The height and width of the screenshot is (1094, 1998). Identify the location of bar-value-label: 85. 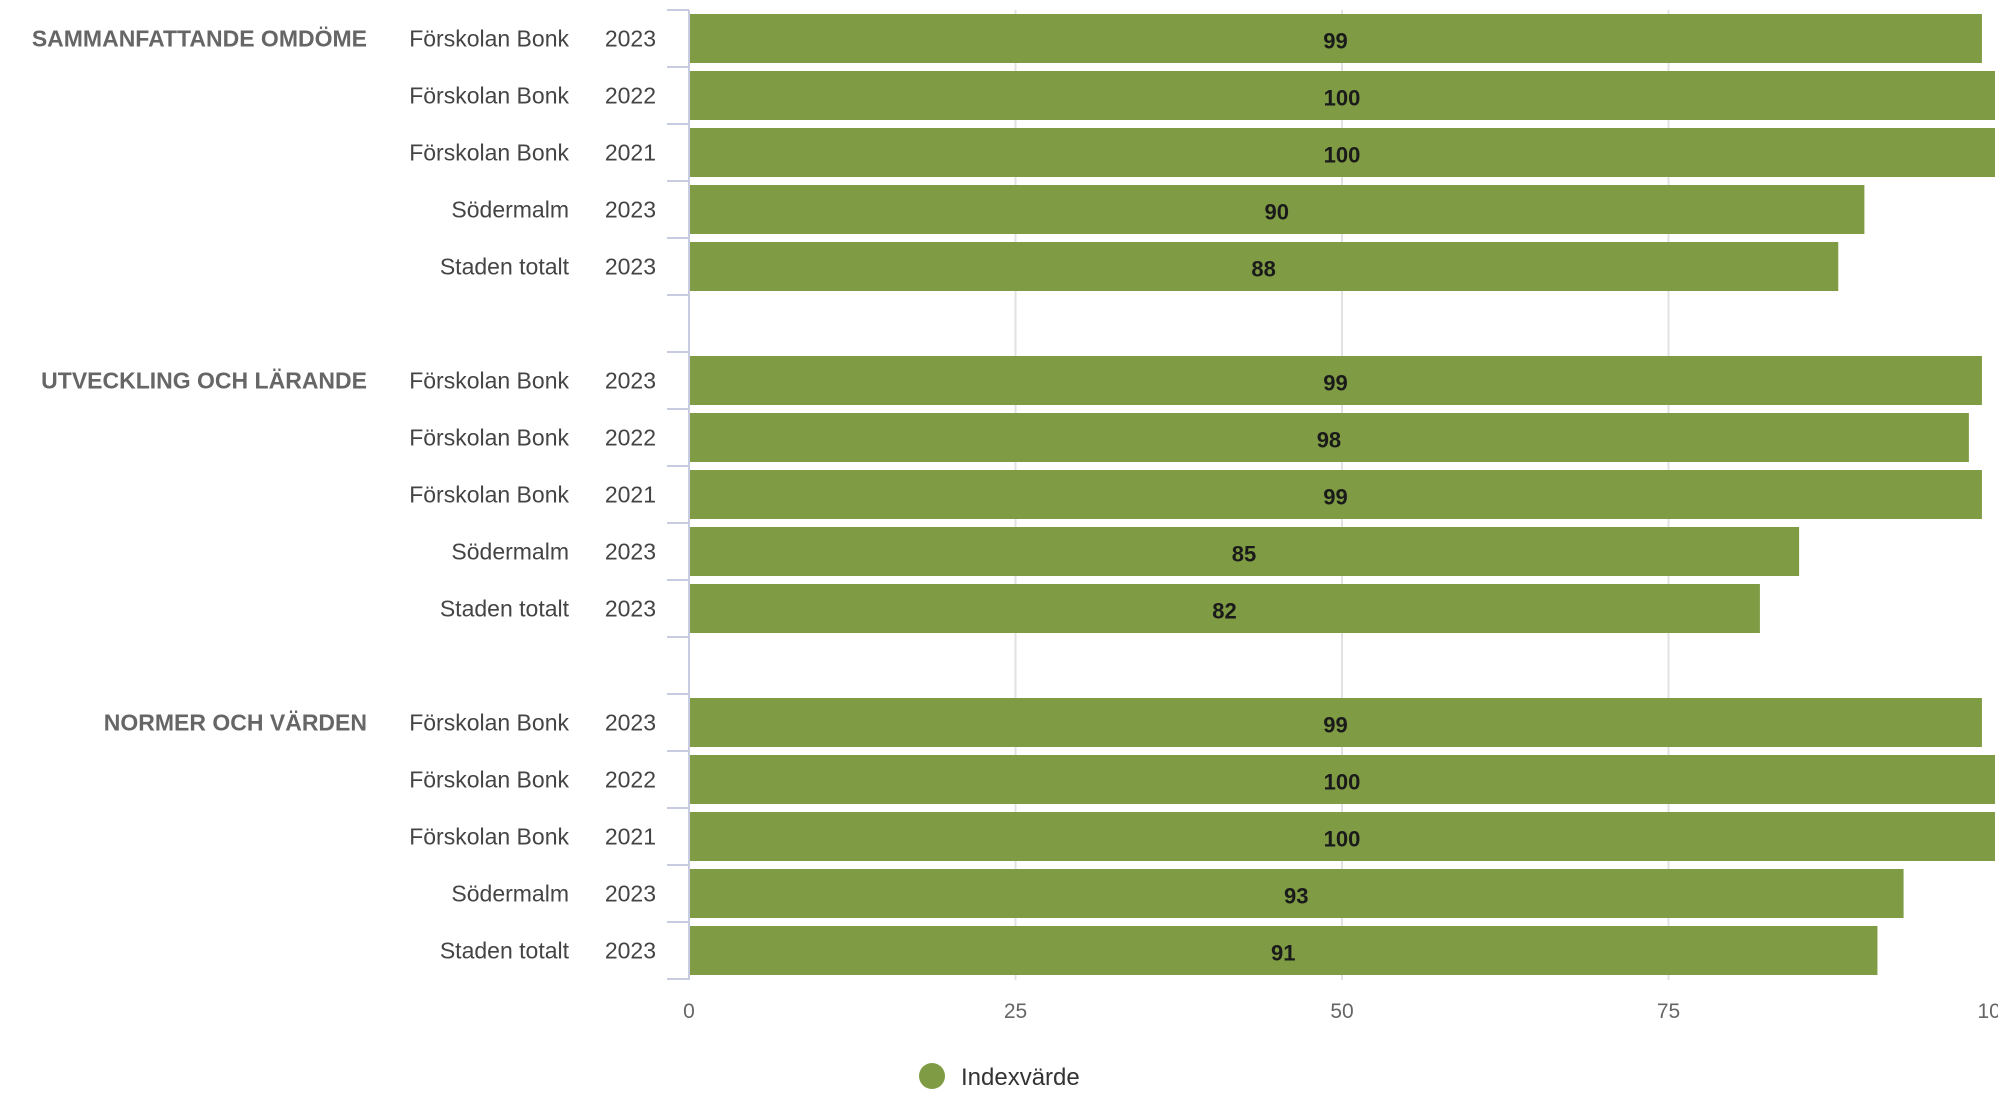
(1244, 554).